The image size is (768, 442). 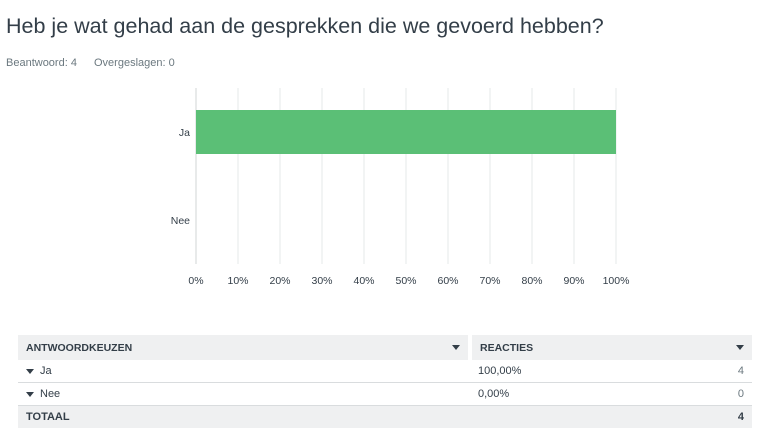 What do you see at coordinates (363, 281) in the screenshot?
I see `x-tick-label: 40%` at bounding box center [363, 281].